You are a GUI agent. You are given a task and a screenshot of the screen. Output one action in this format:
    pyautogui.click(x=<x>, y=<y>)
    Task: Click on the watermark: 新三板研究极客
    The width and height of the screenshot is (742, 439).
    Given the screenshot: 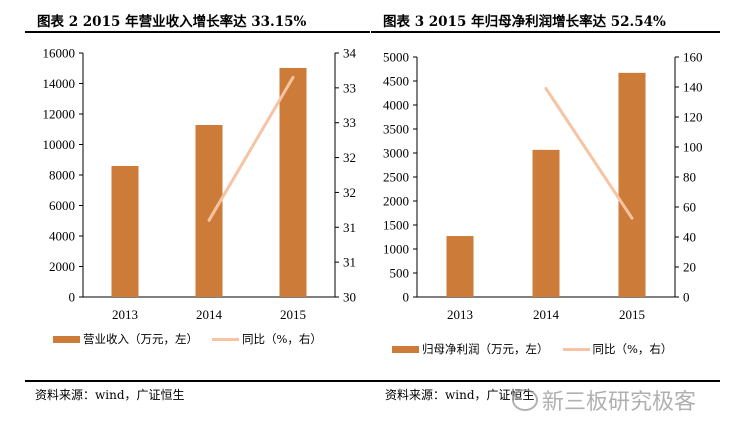 What is the action you would take?
    pyautogui.click(x=604, y=400)
    